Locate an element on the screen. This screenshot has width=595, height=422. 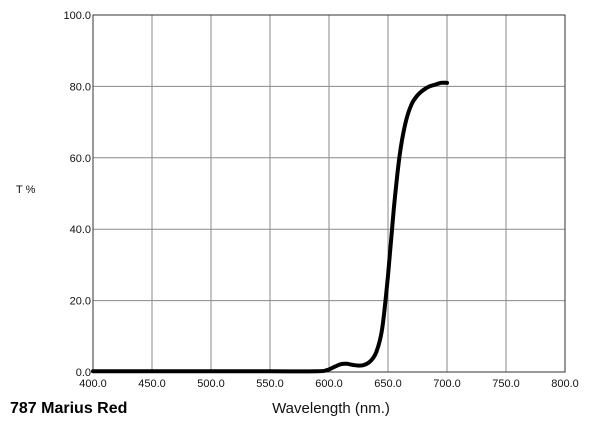
y-tick-label: 20.0 is located at coordinates (80, 302).